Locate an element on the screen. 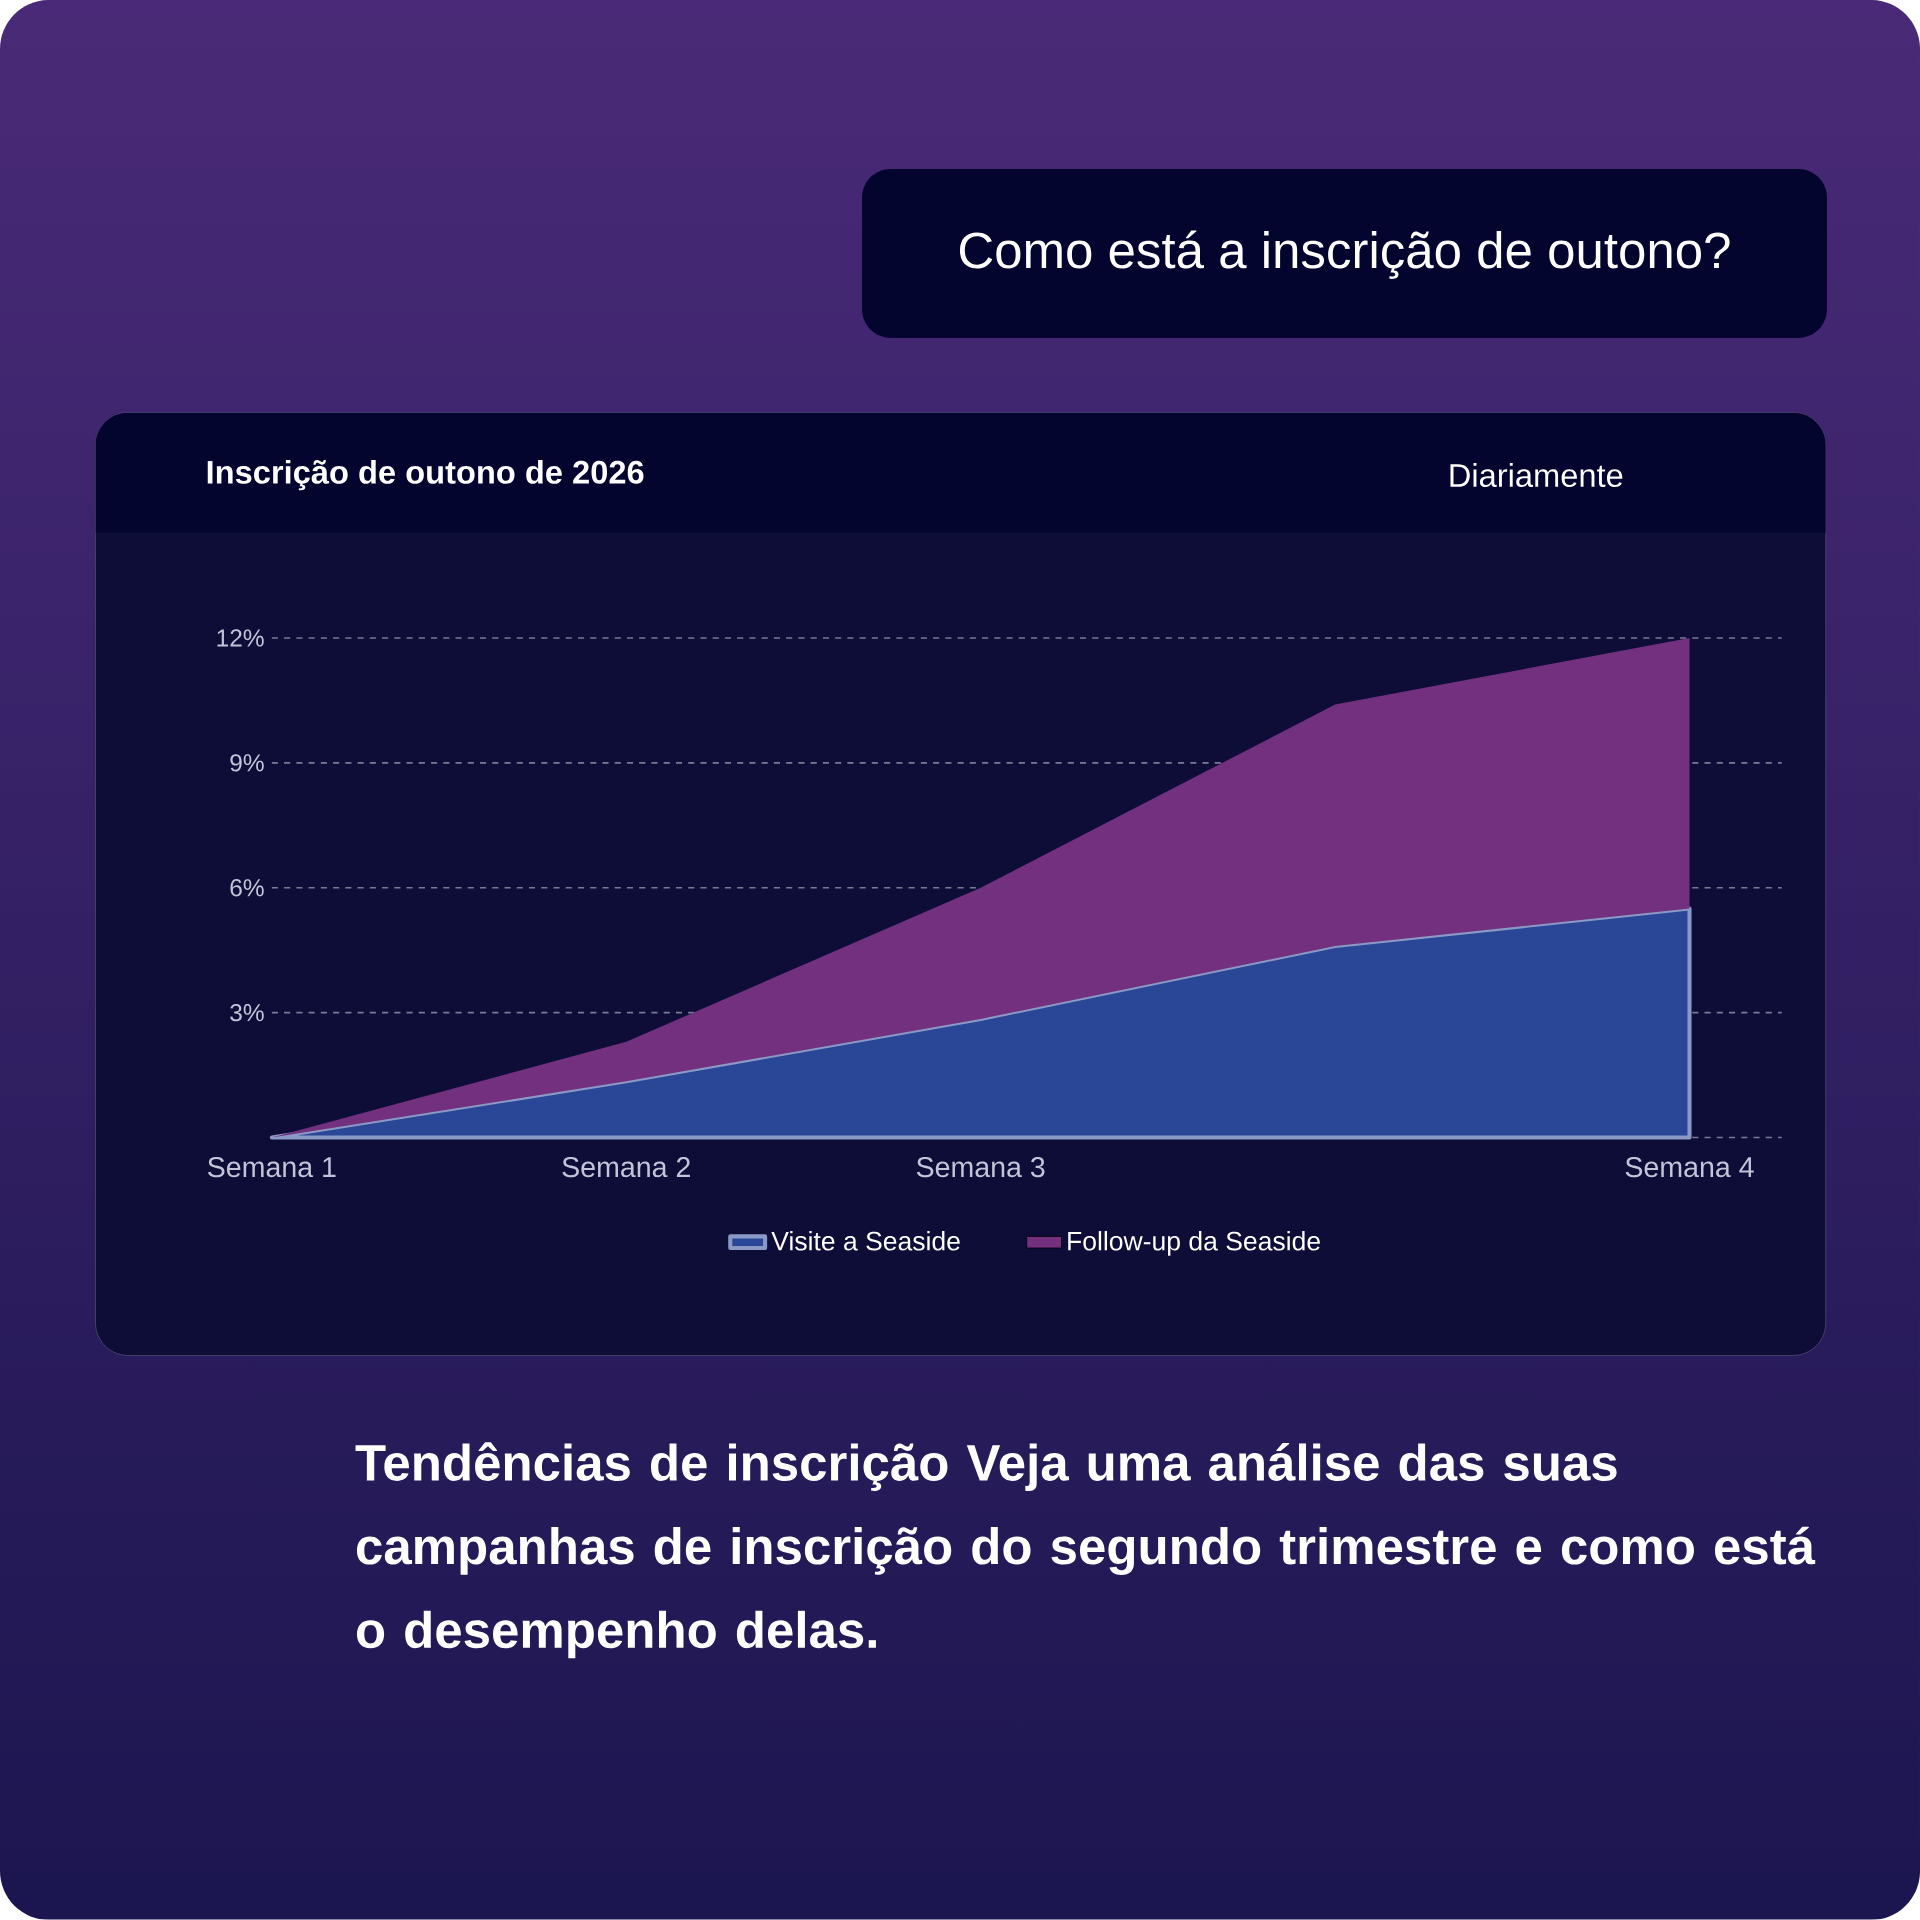 Image resolution: width=1920 pixels, height=1920 pixels. text: Tendências de inscrição Veja uma análise das suas campanhas de inscrição do segundo trimestre e como está o desempenho delas. is located at coordinates (1085, 1550).